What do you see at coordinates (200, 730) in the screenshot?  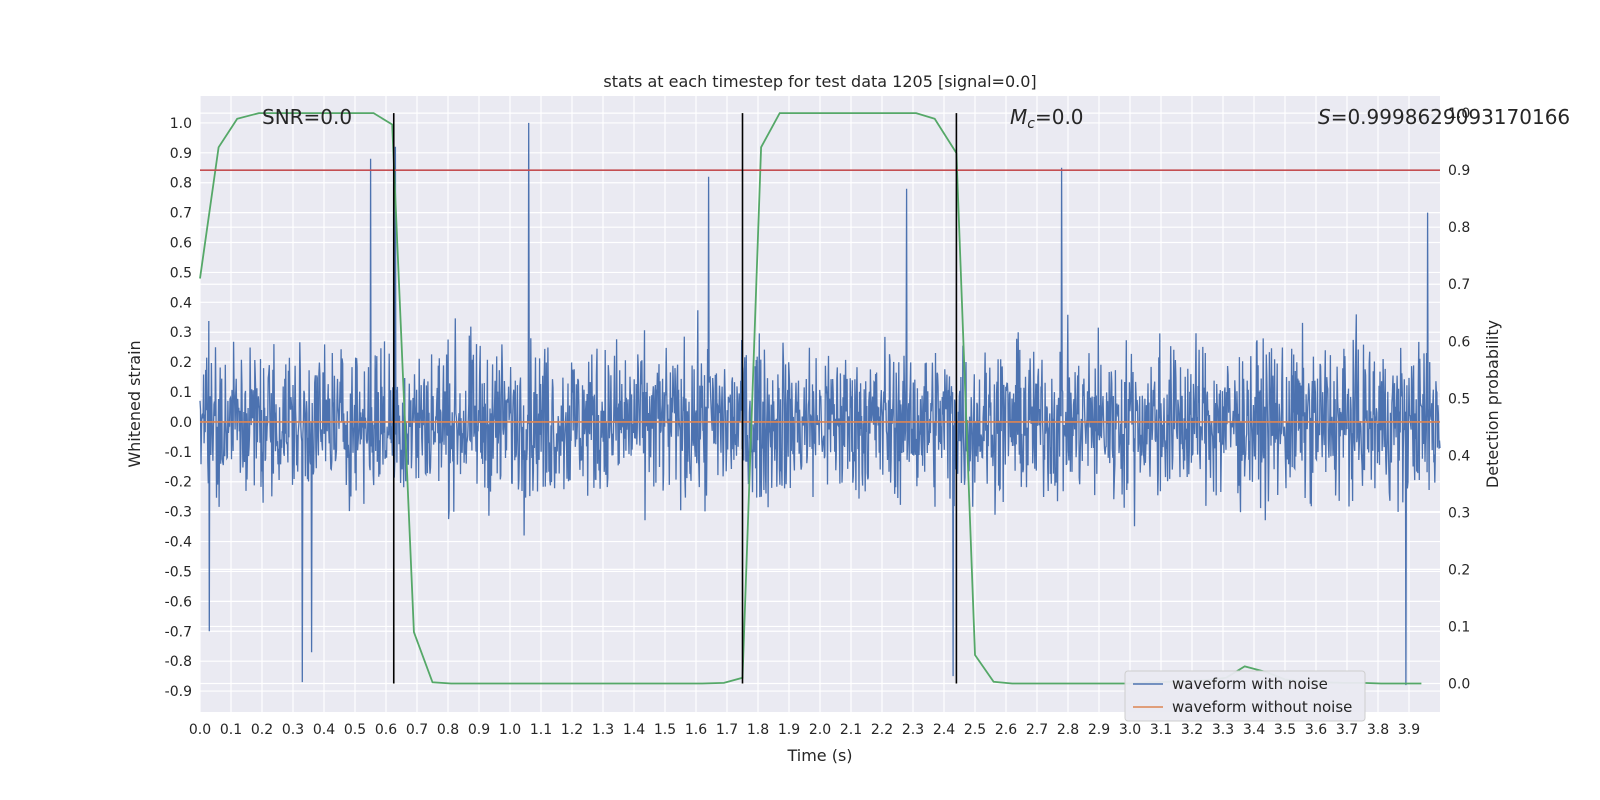 I see `x-tick-label: 0.0` at bounding box center [200, 730].